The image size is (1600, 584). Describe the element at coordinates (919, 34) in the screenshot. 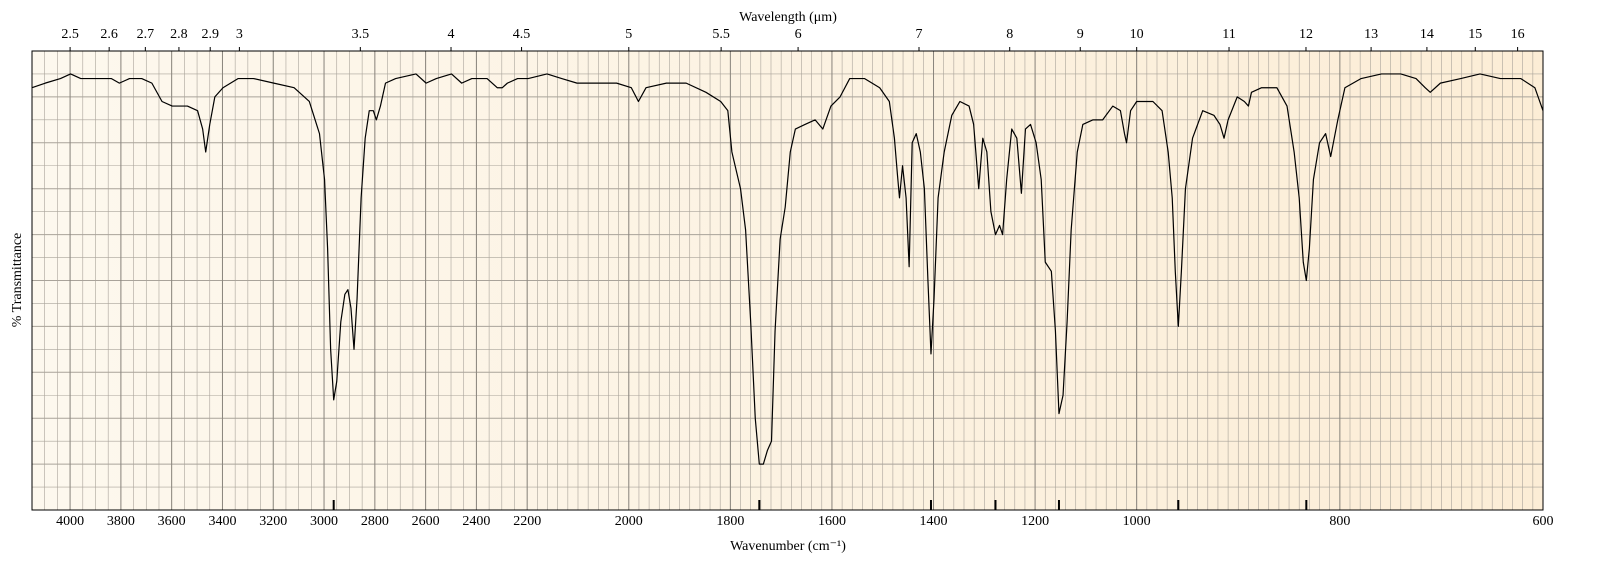

I see `x2-tick-label: 7` at that location.